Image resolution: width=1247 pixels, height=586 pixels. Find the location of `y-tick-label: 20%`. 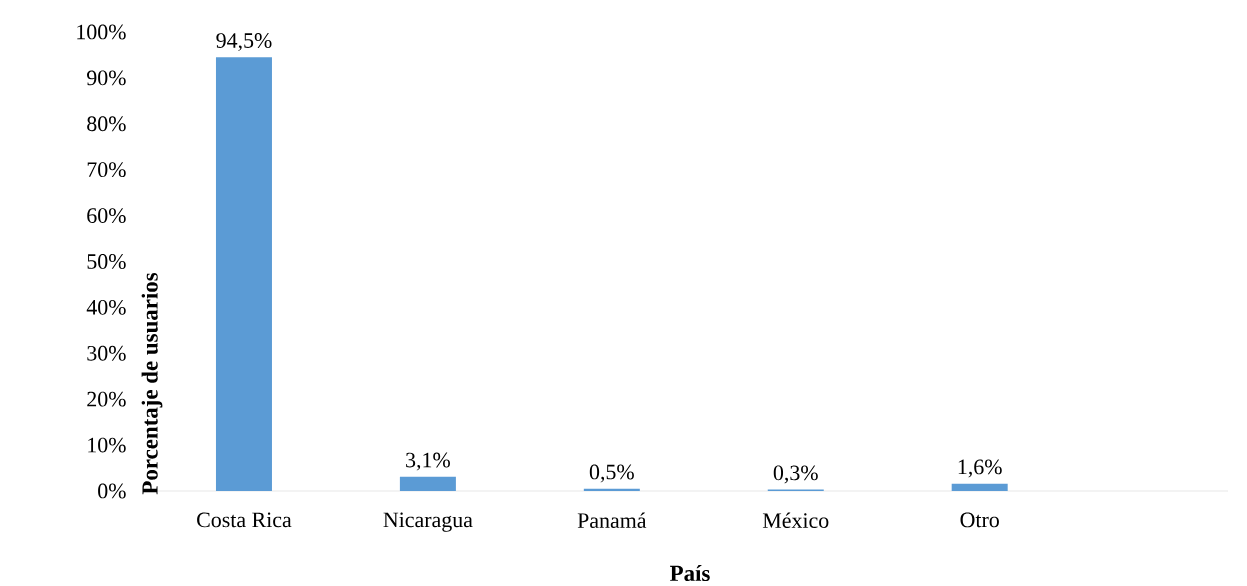

y-tick-label: 20% is located at coordinates (106, 399).